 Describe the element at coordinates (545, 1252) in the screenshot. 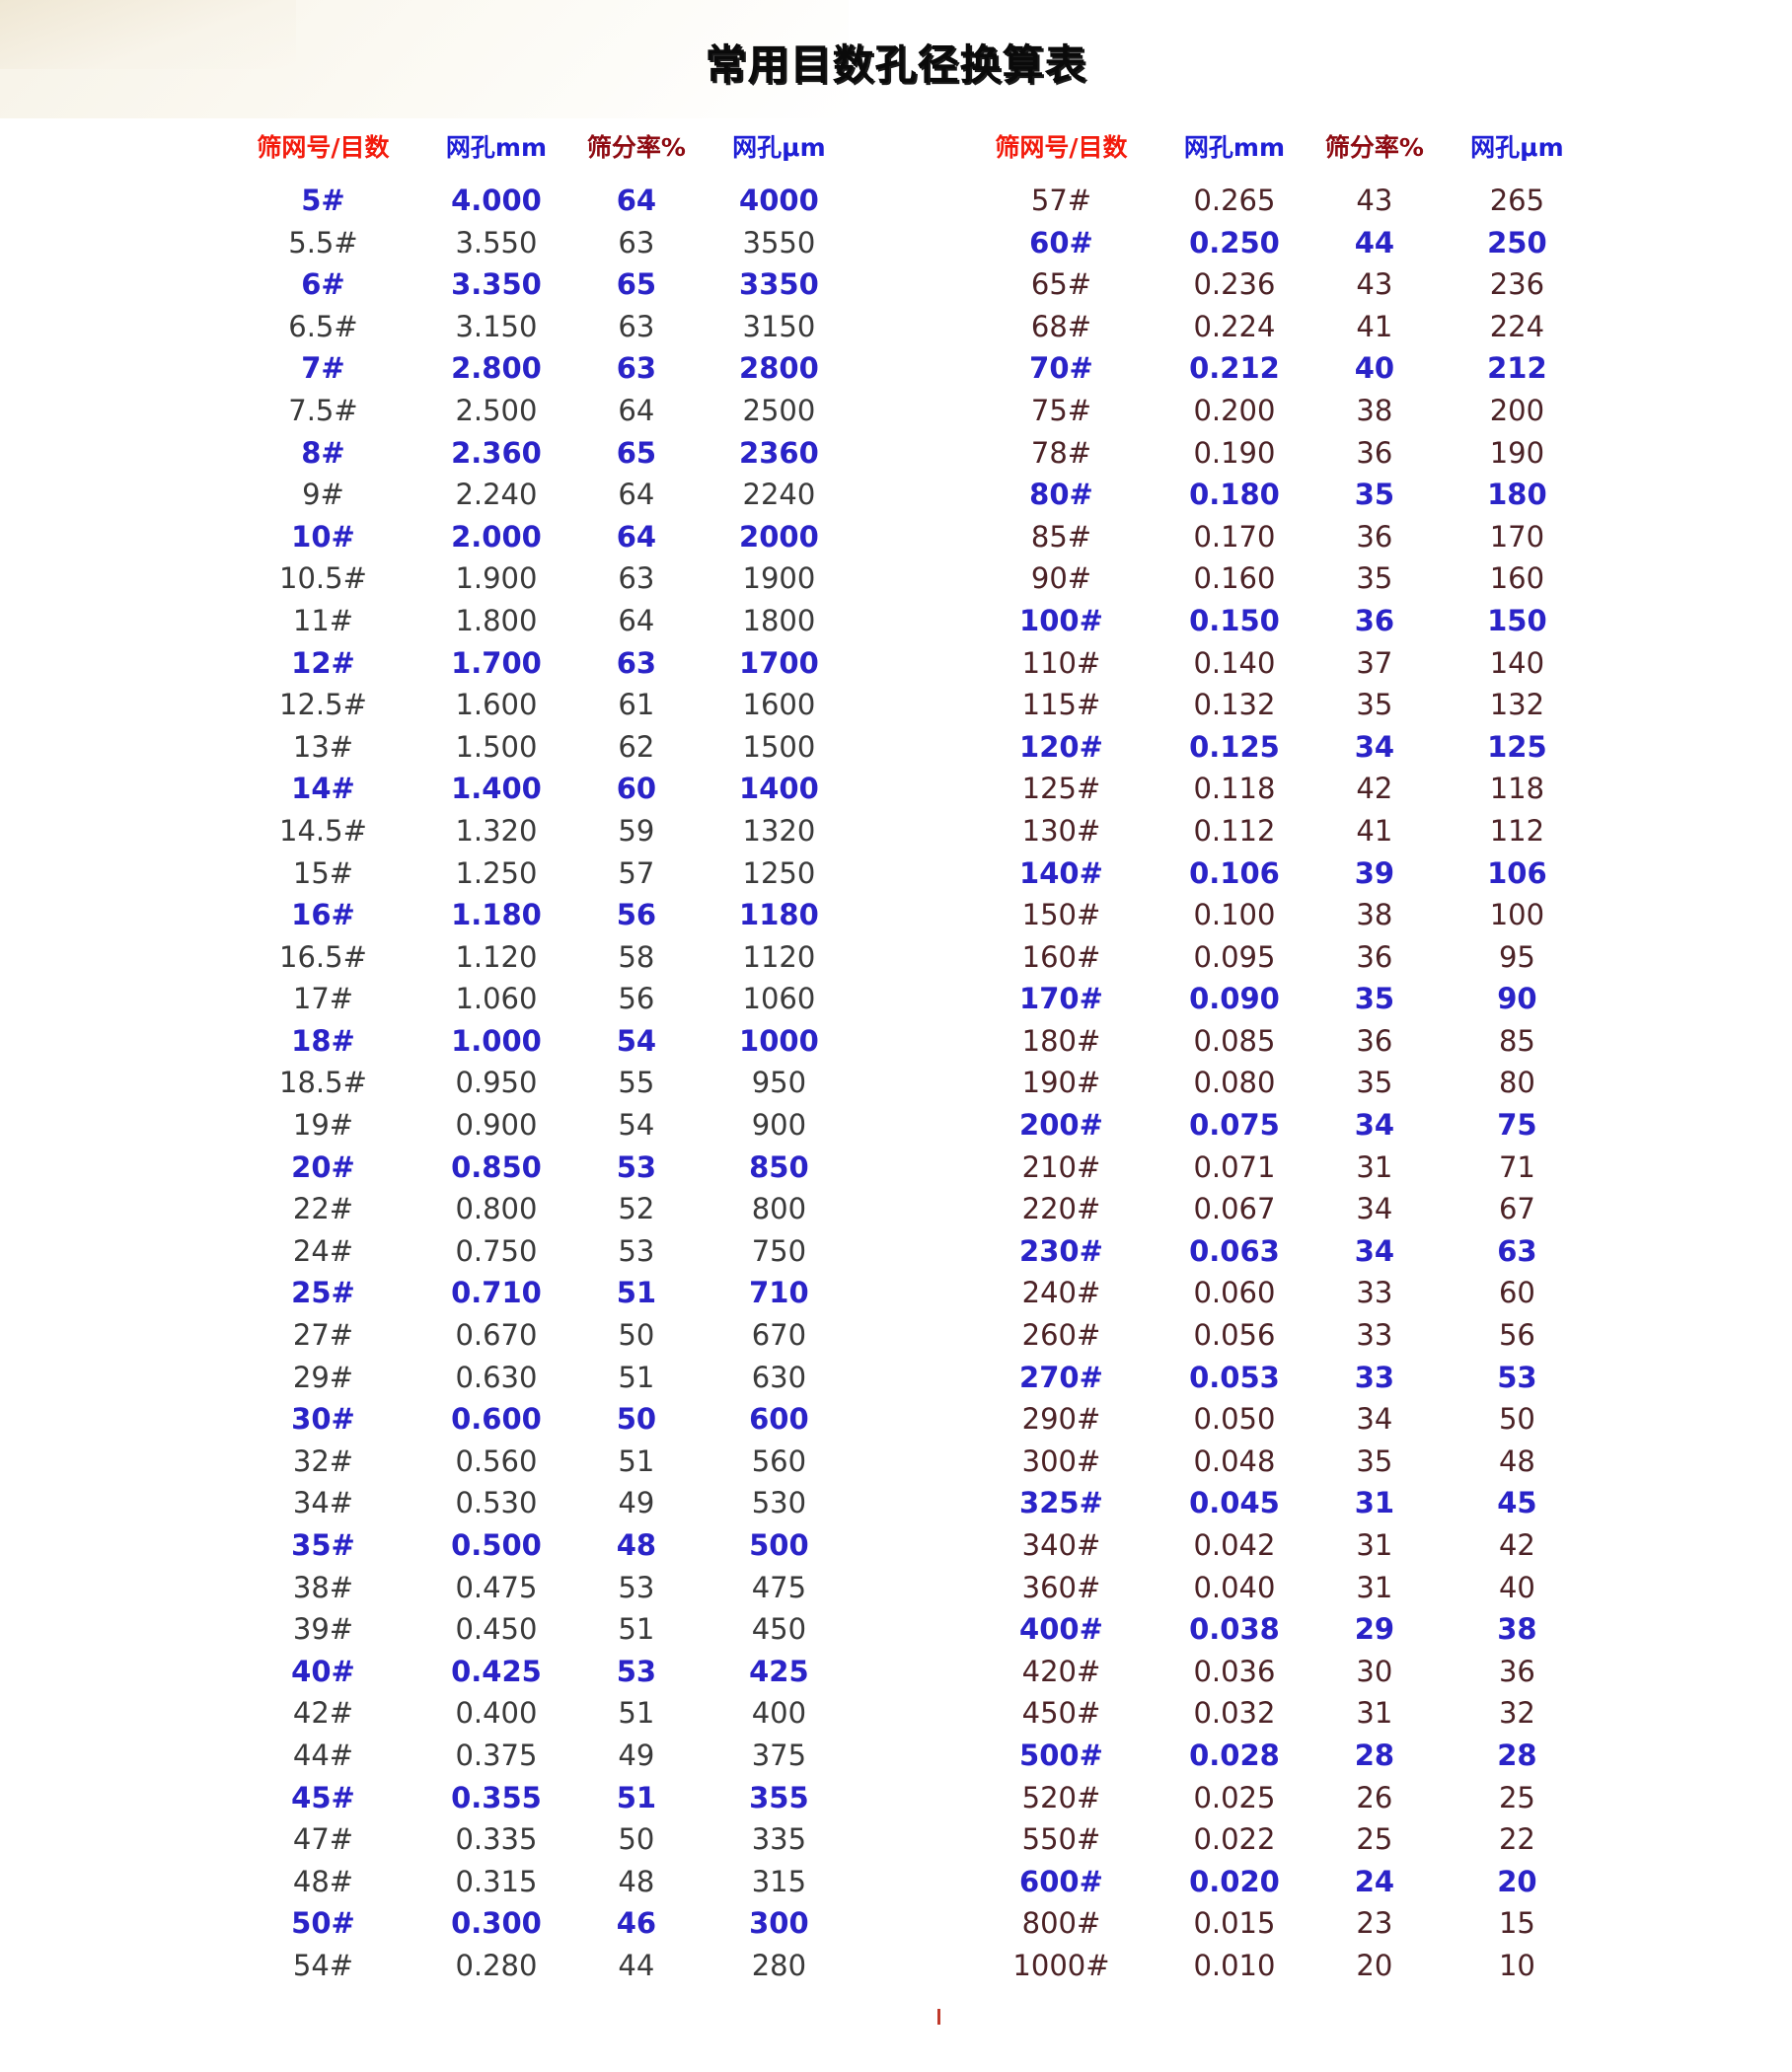

I see `table-row: 24# 0.750 53 750` at that location.